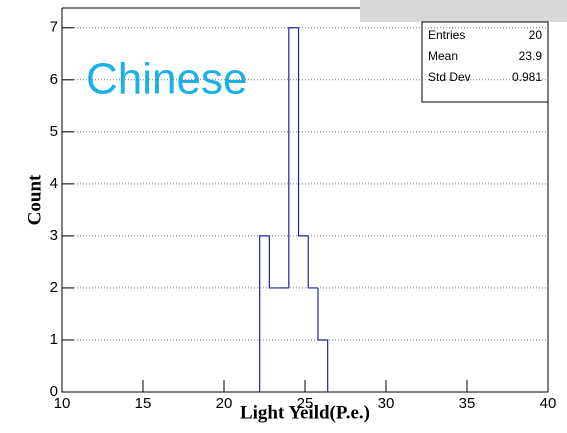 Image resolution: width=567 pixels, height=433 pixels. Describe the element at coordinates (54, 339) in the screenshot. I see `y-tick-label: 1` at that location.